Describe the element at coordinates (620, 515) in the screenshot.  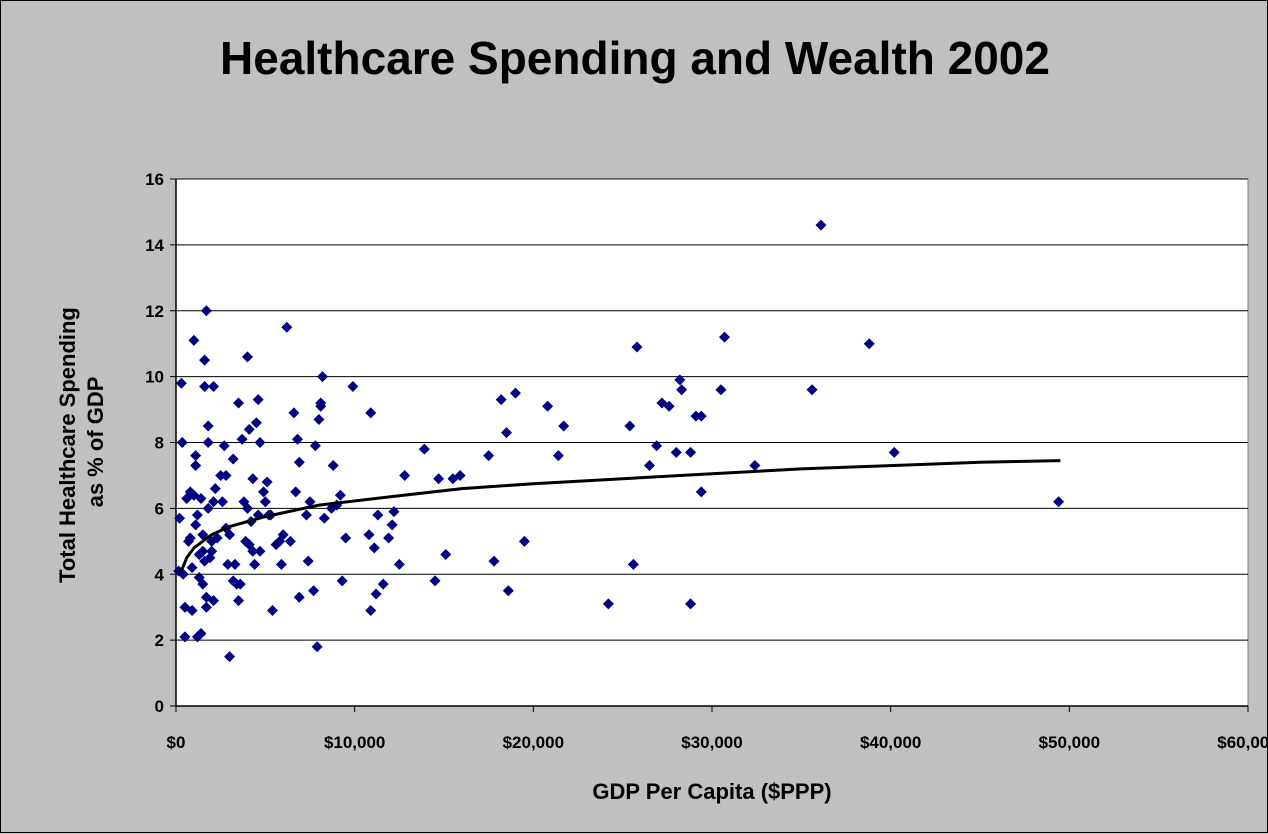
I see `trendline` at that location.